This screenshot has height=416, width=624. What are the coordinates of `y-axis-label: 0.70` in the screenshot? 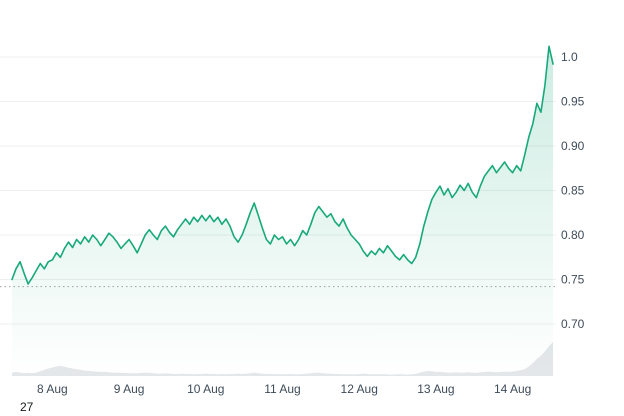 It's located at (573, 324).